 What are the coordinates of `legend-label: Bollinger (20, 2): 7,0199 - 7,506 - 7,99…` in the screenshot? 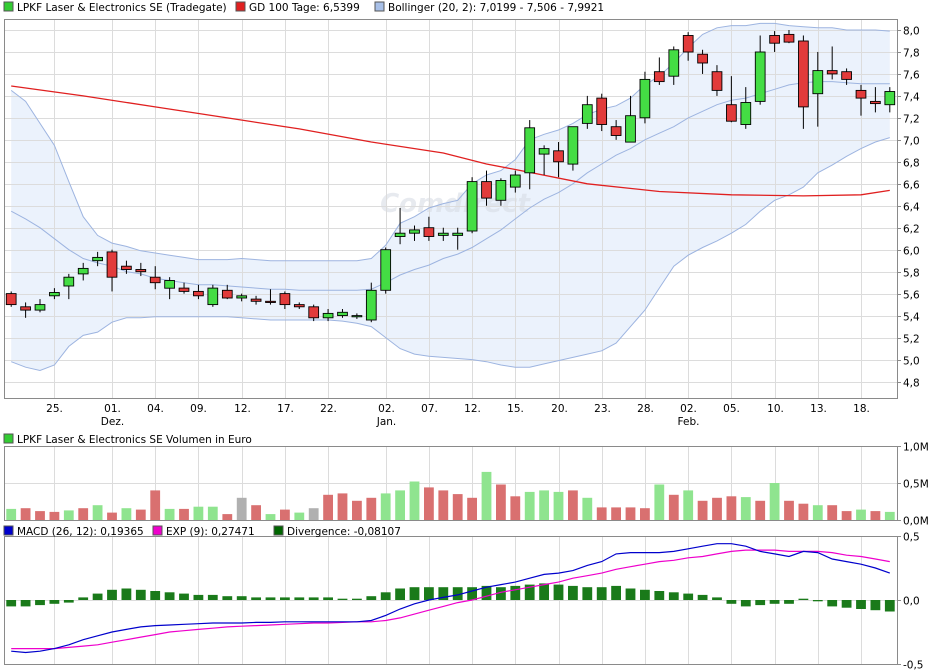 It's located at (496, 8).